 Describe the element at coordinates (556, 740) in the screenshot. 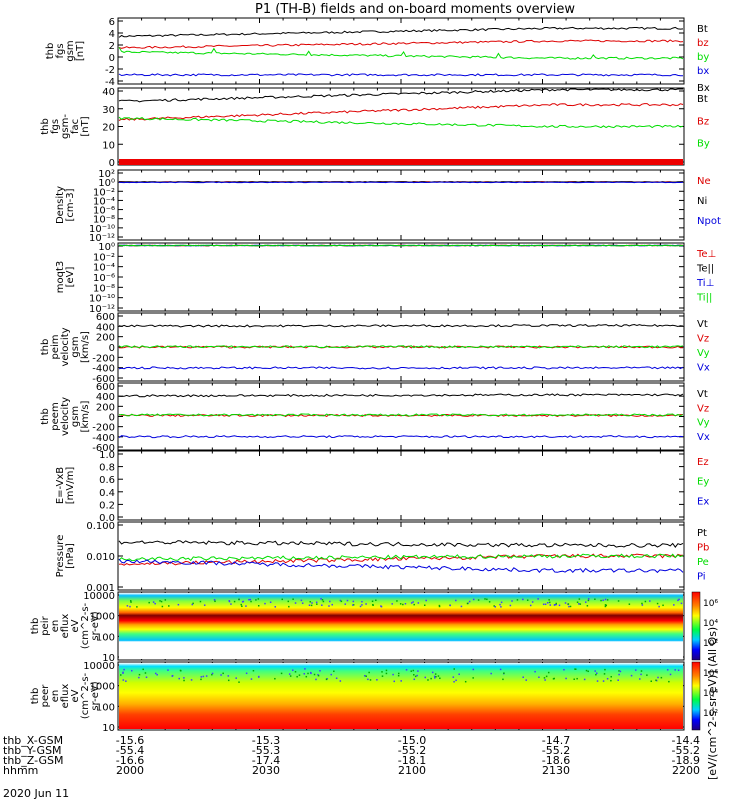

I see `time-axis-value: -14.7` at that location.